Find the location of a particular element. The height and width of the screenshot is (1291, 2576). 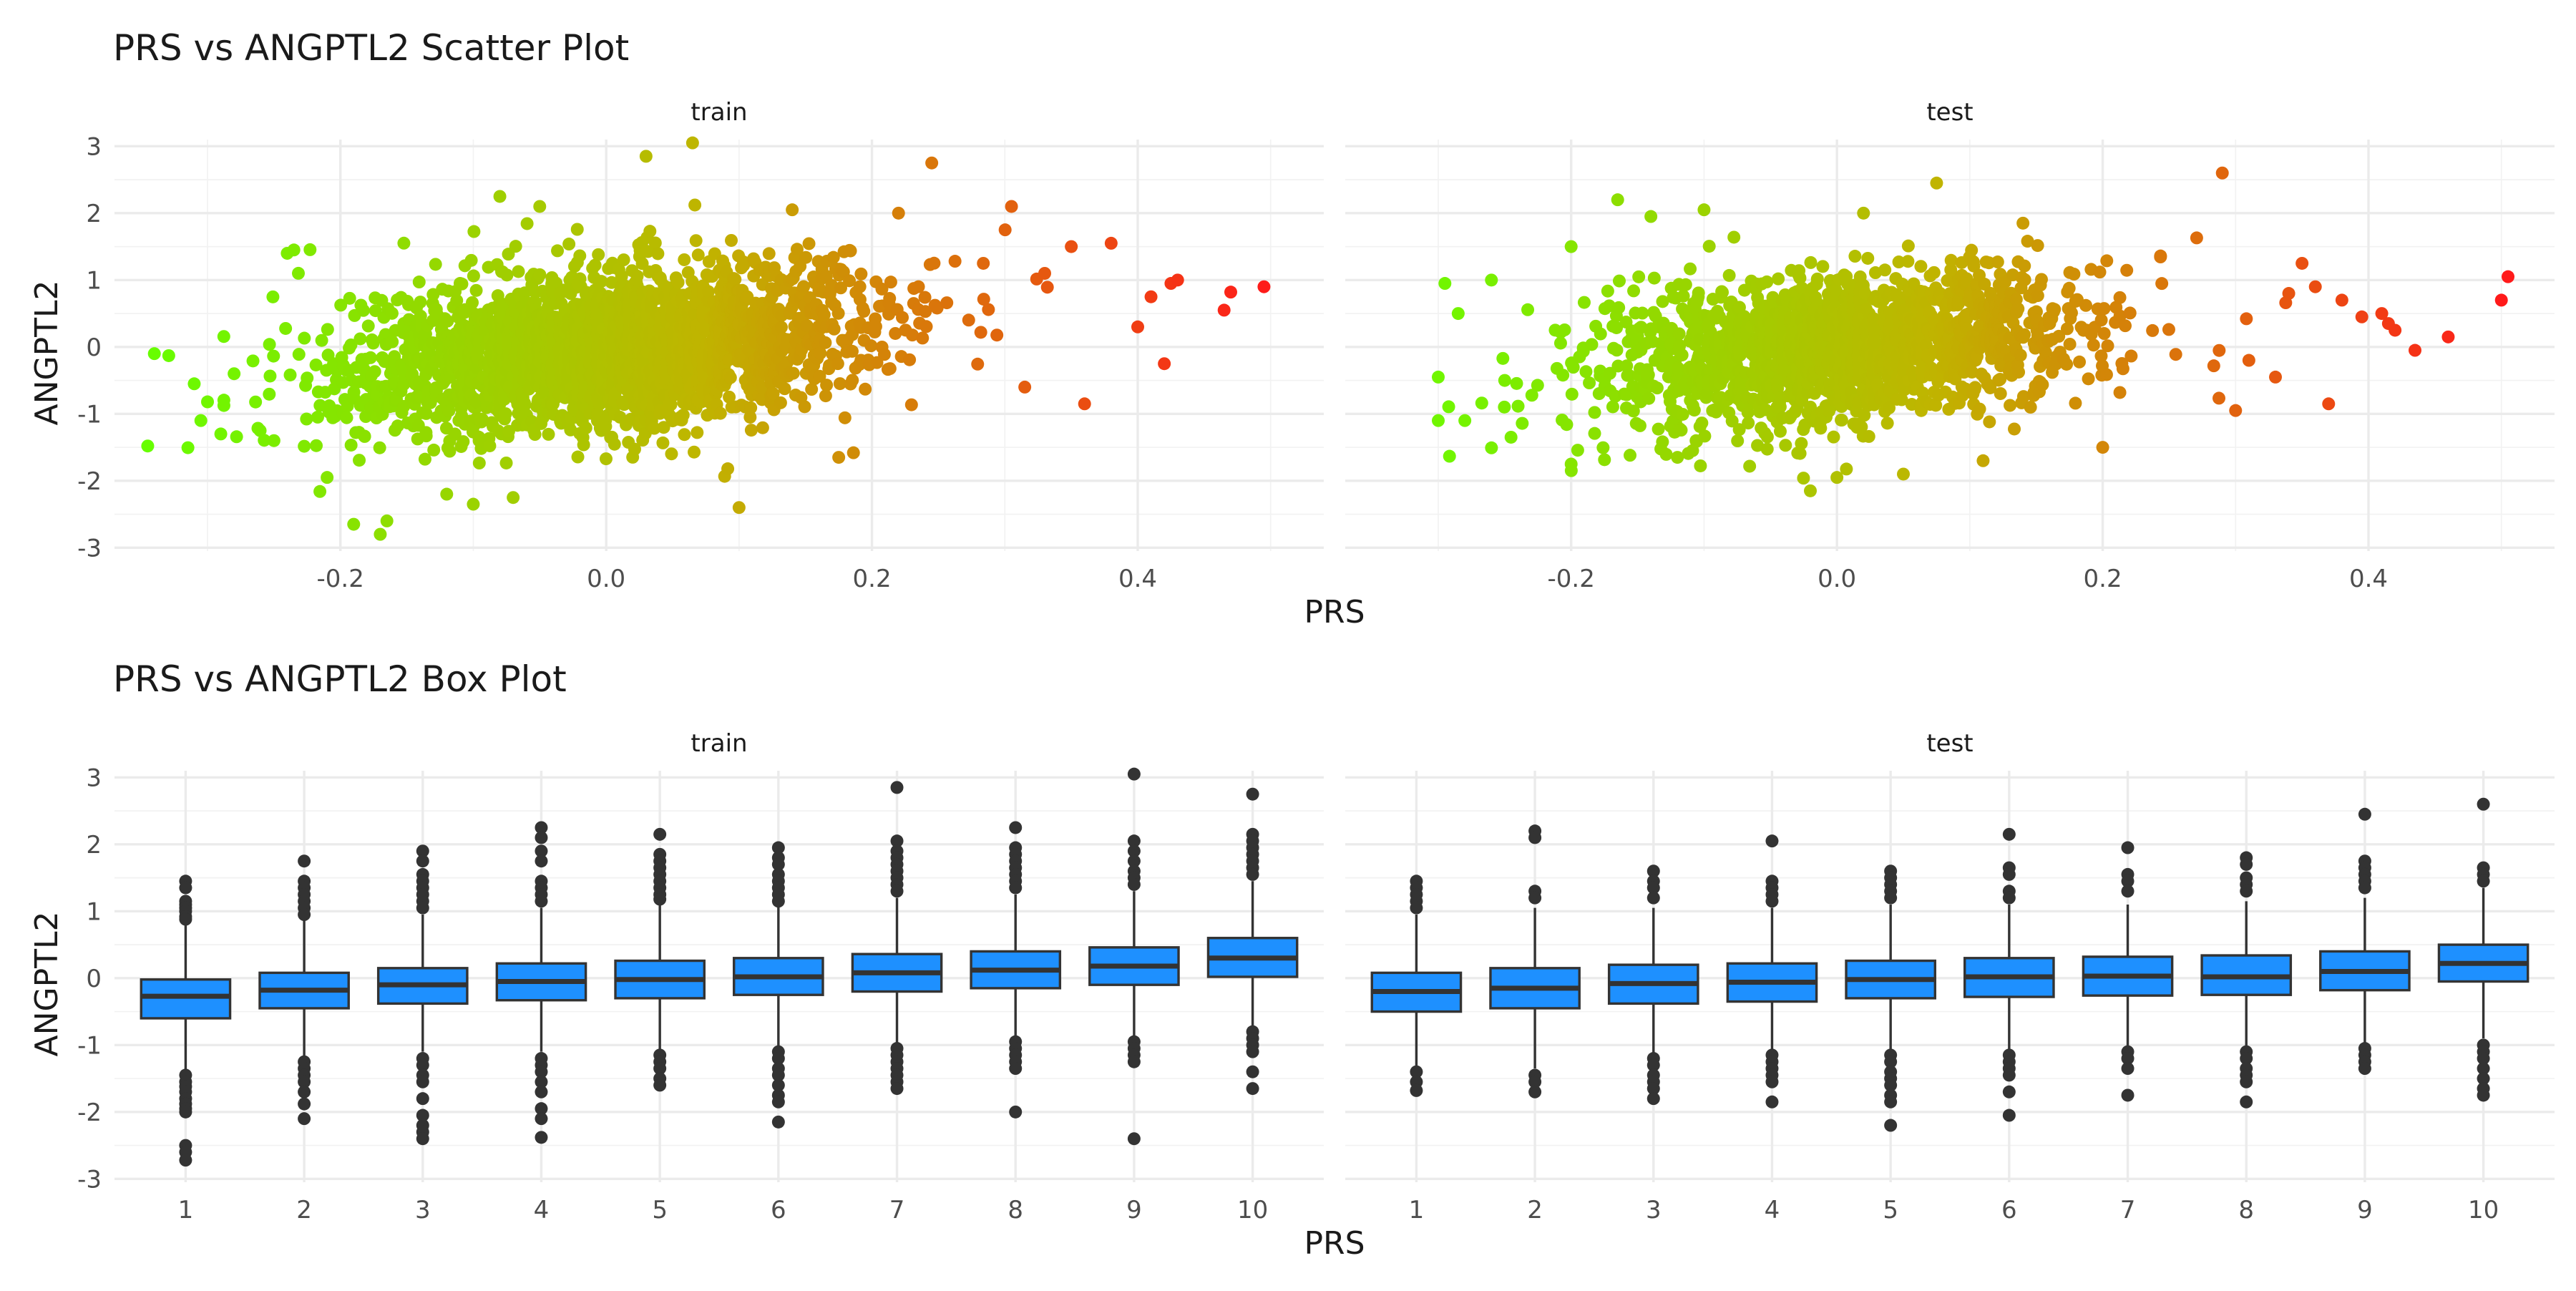

x-tick-label: 7 is located at coordinates (897, 1210).